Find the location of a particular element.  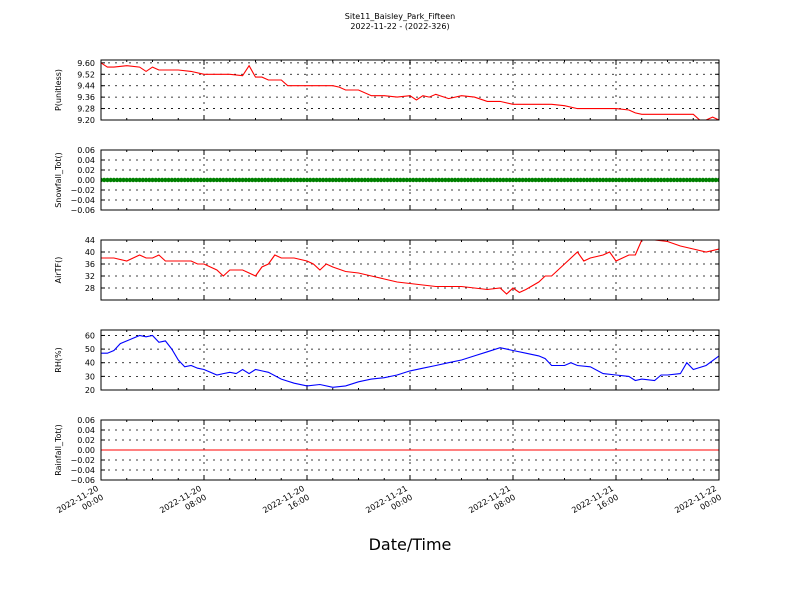

panel-1-ytick-label: 9.44 is located at coordinates (86, 86).